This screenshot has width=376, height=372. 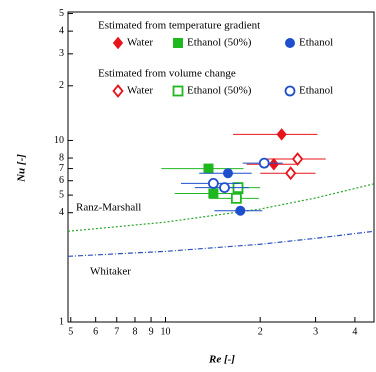 What do you see at coordinates (354, 331) in the screenshot?
I see `x-tick-label: 4` at bounding box center [354, 331].